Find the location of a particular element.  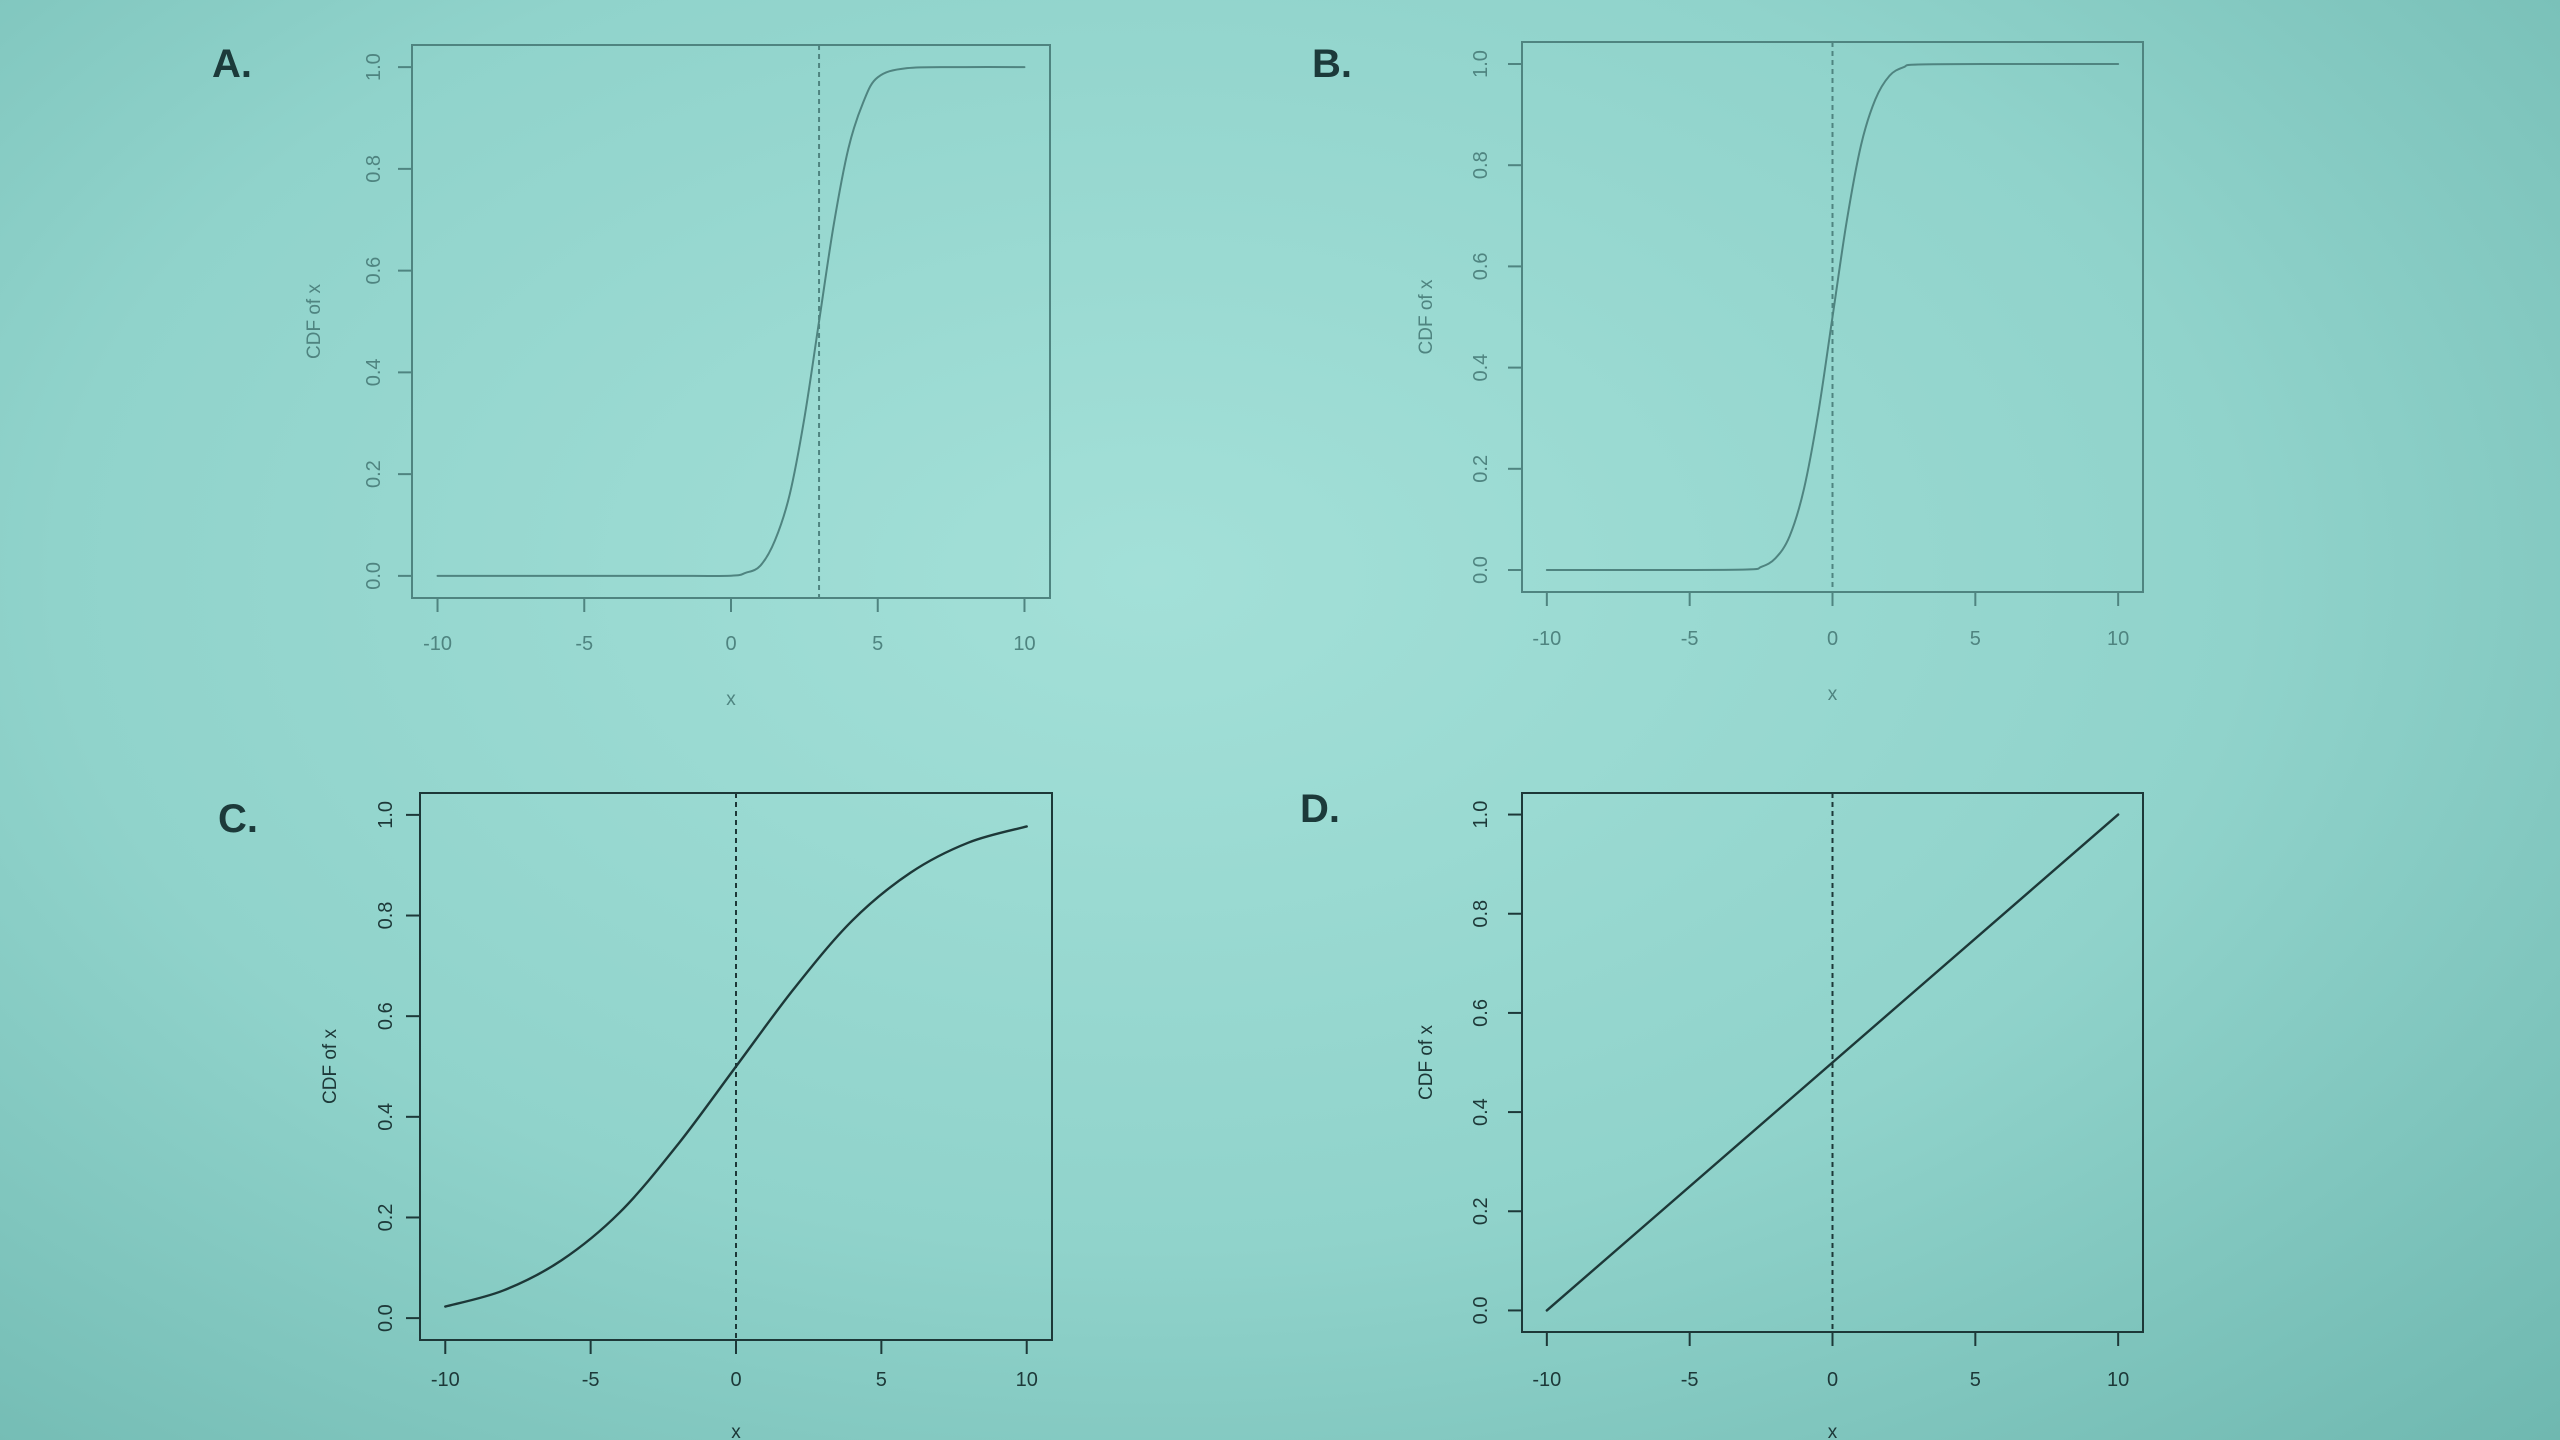

panel-label: D. is located at coordinates (1320, 809).